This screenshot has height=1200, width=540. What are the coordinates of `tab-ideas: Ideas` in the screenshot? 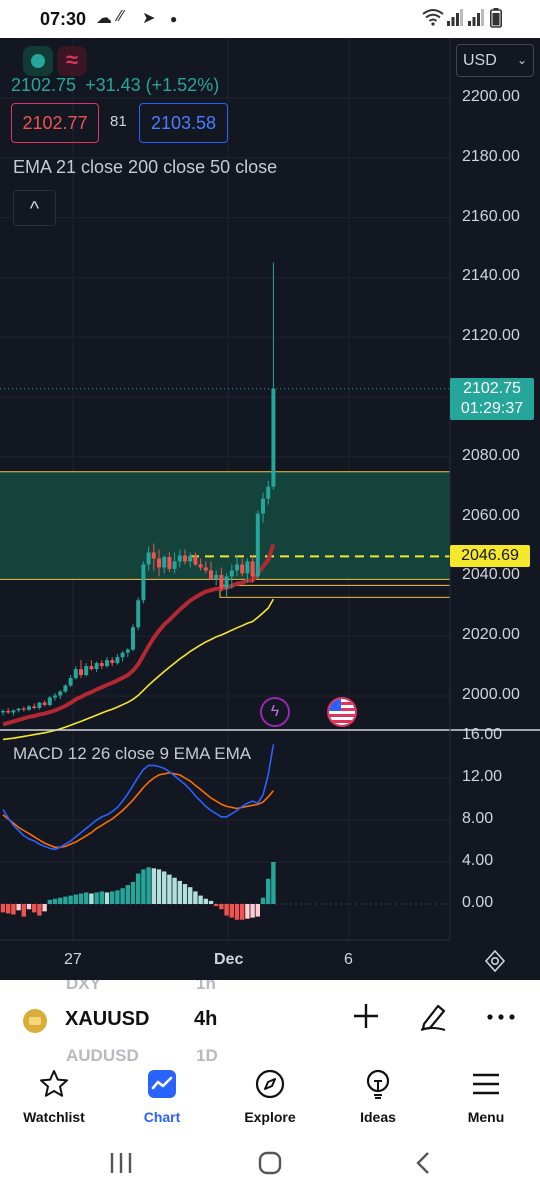 It's located at (378, 1102).